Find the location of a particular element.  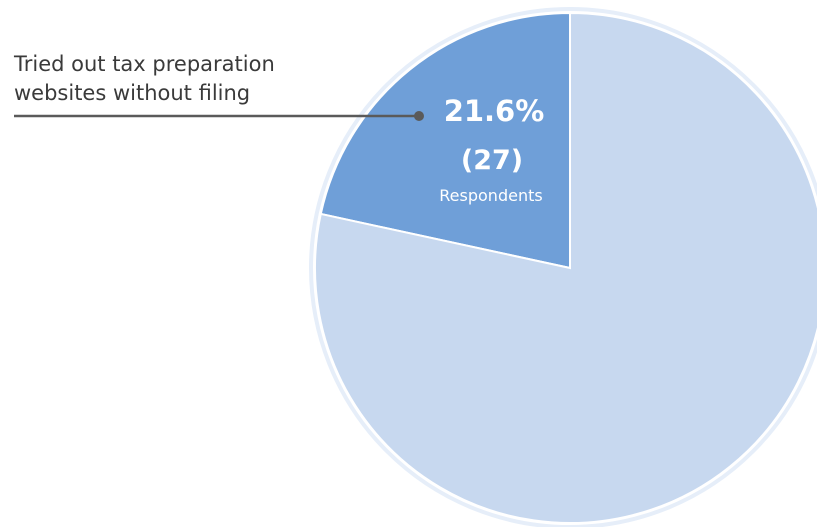

callout-label-line-2: websites without filing is located at coordinates (132, 93).